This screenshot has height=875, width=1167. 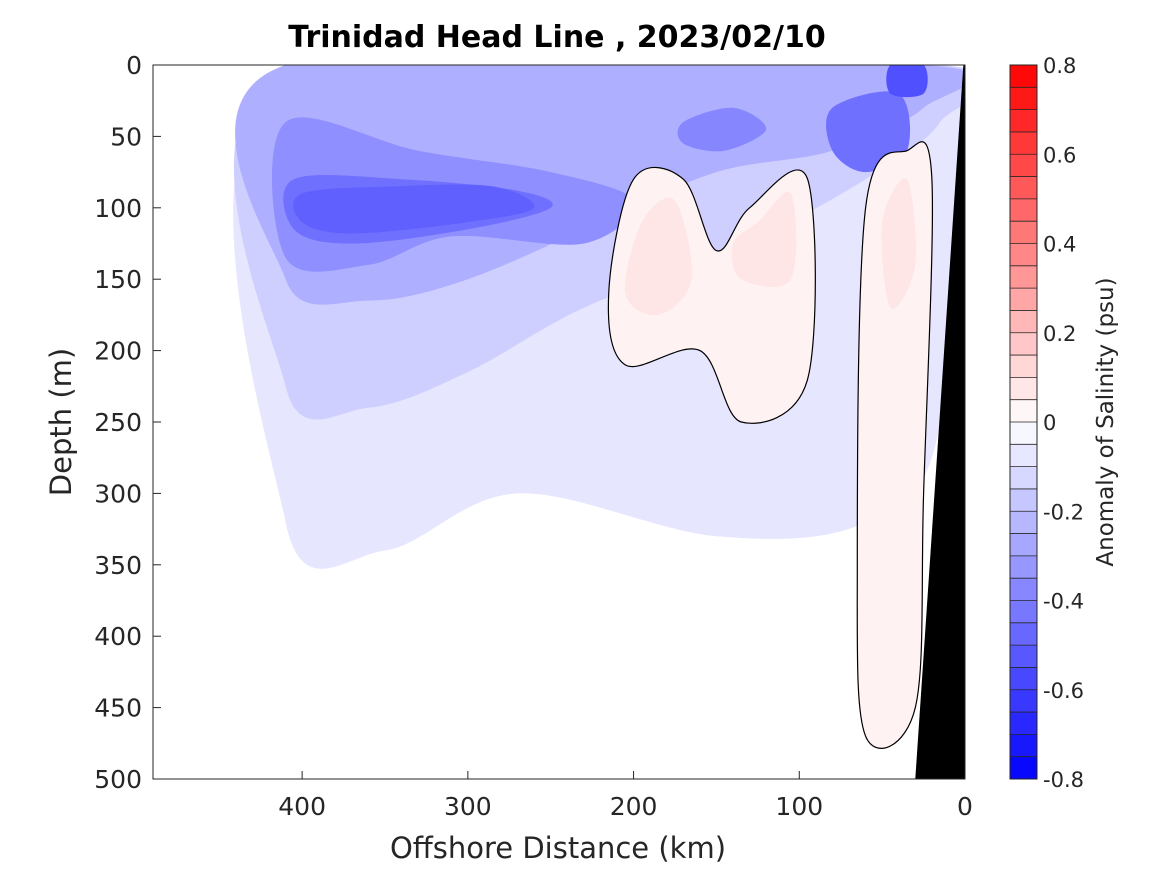 I want to click on chart-title: Trinidad Head Line , 2023/02/10, so click(x=556, y=37).